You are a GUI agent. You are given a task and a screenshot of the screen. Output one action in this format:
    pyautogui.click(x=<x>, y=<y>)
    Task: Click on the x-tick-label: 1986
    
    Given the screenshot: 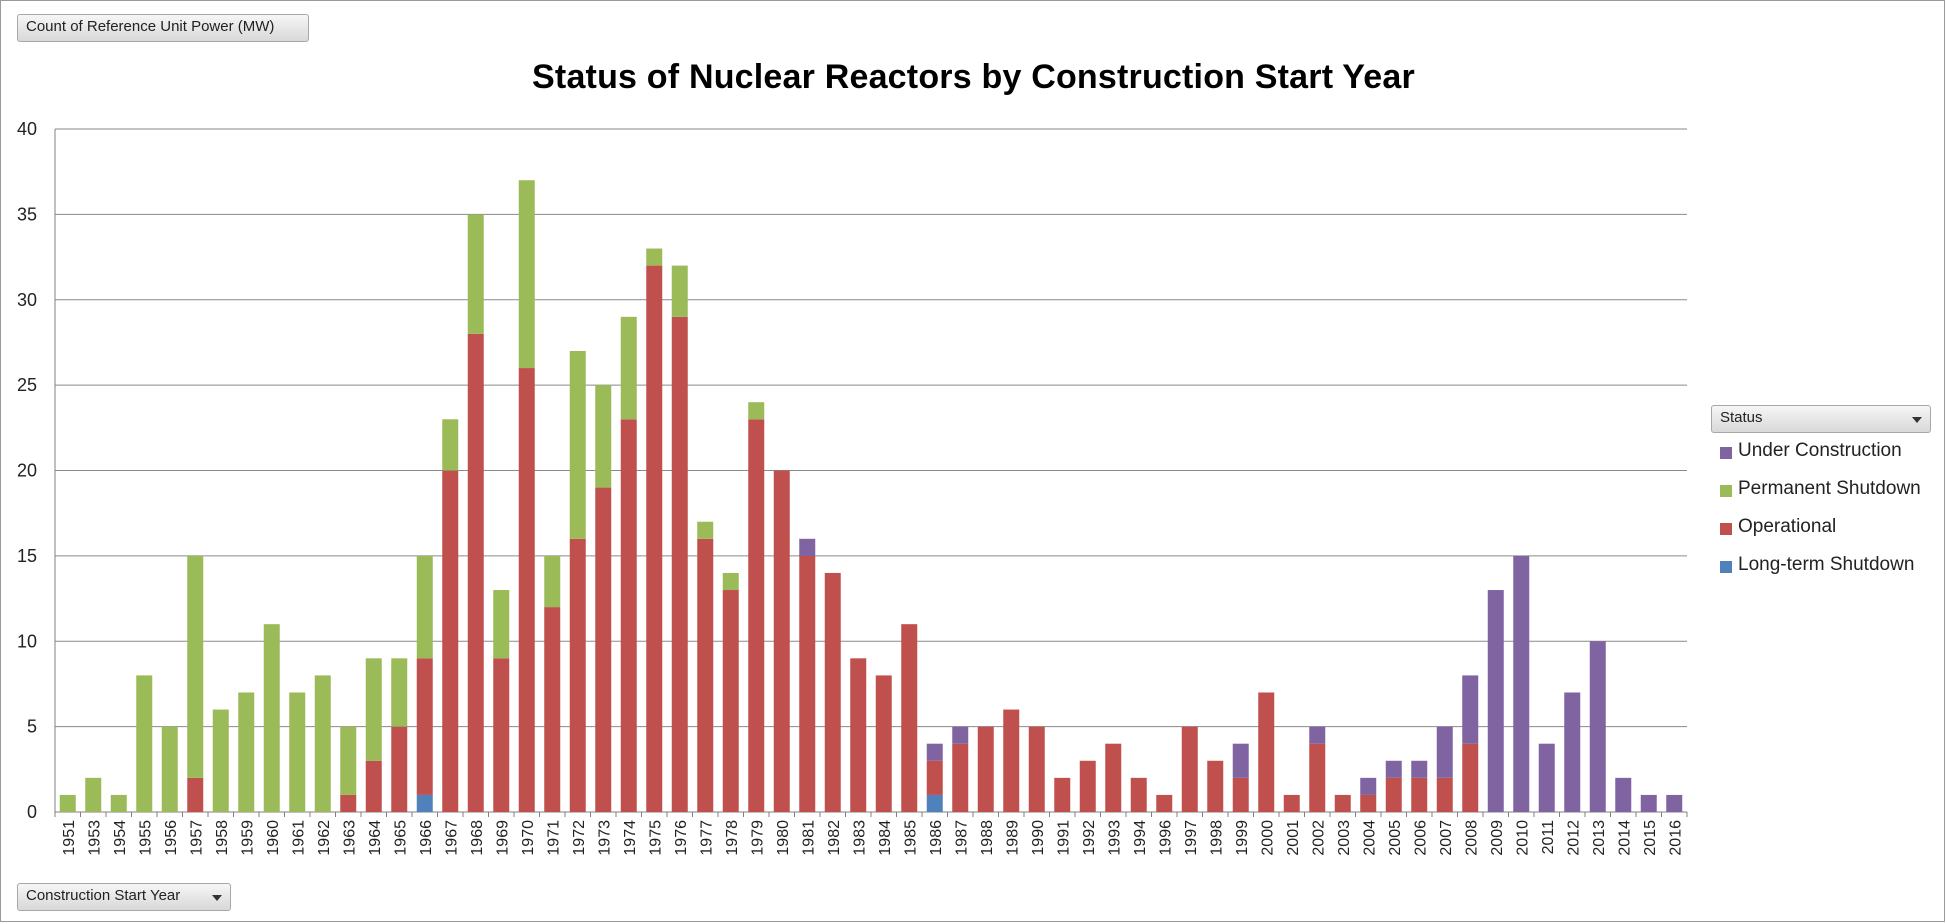 What is the action you would take?
    pyautogui.click(x=936, y=838)
    